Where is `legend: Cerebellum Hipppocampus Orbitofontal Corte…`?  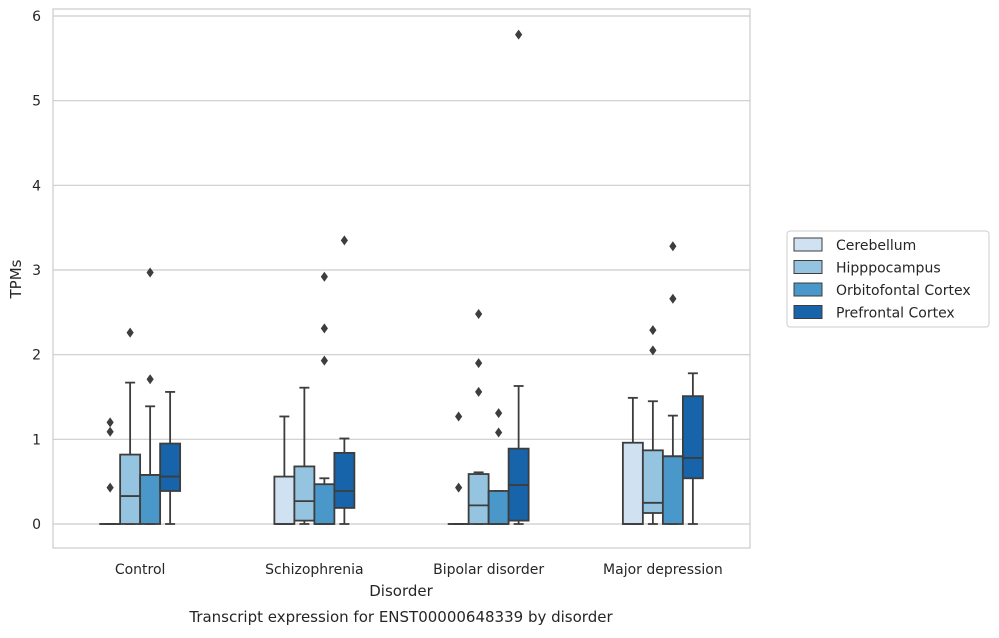
legend: Cerebellum Hipppocampus Orbitofontal Corte… is located at coordinates (888, 279).